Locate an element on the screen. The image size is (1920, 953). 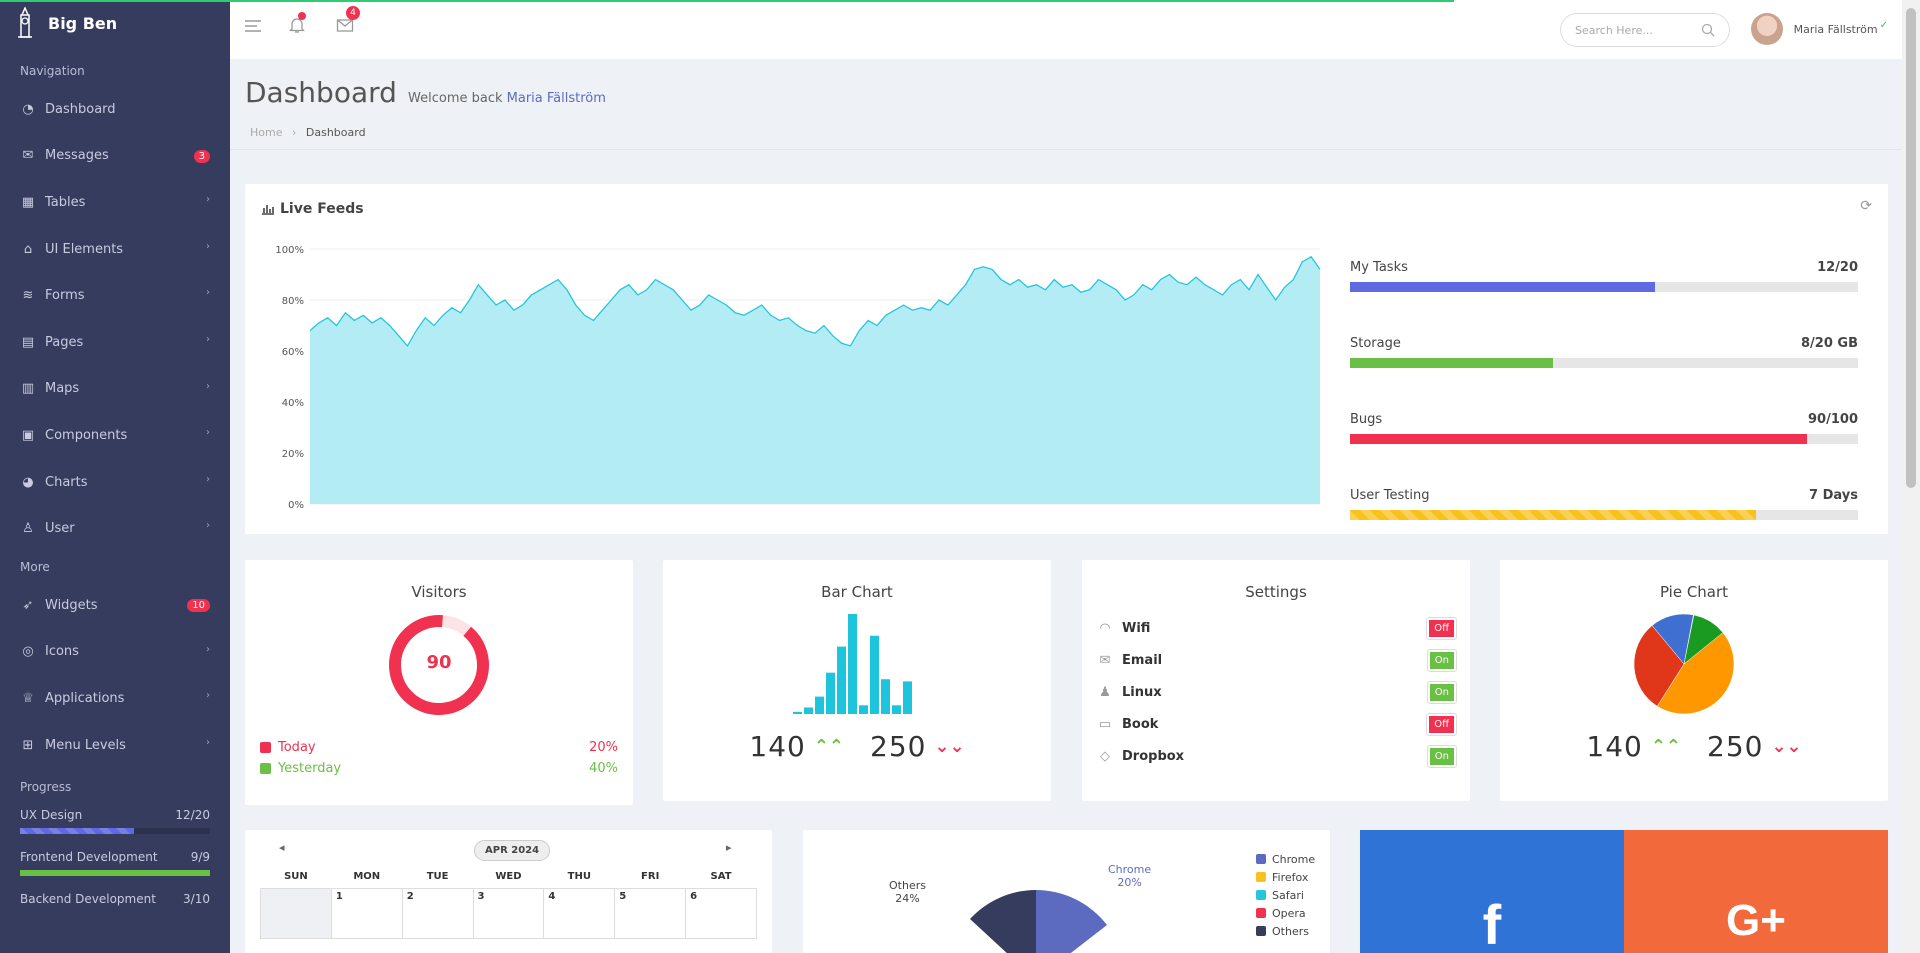
visitors-legend-value: 40% is located at coordinates (603, 768).